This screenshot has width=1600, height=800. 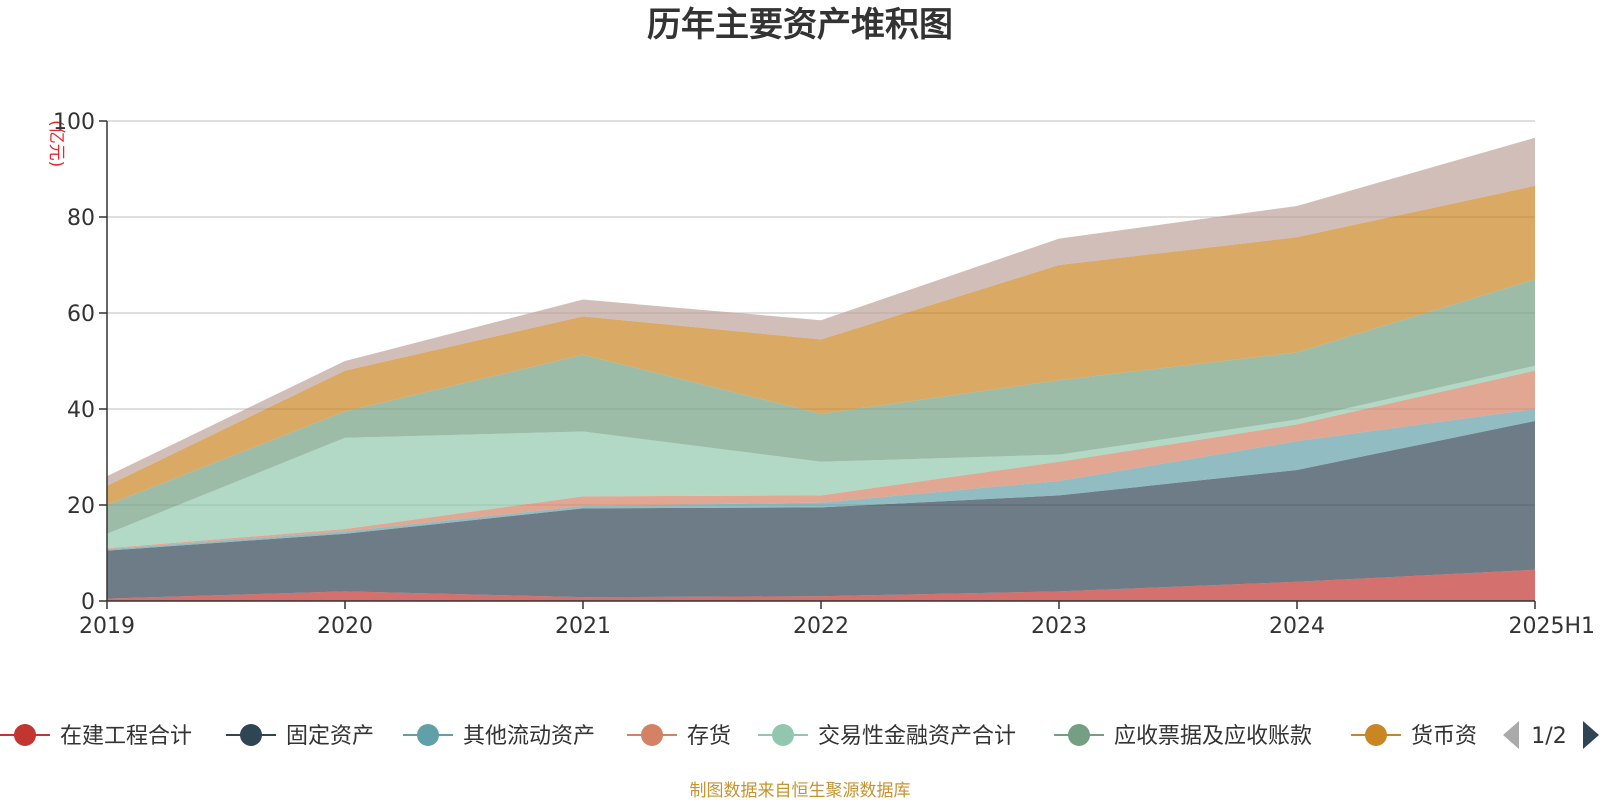 I want to click on y-tick-label: 20, so click(x=81, y=506).